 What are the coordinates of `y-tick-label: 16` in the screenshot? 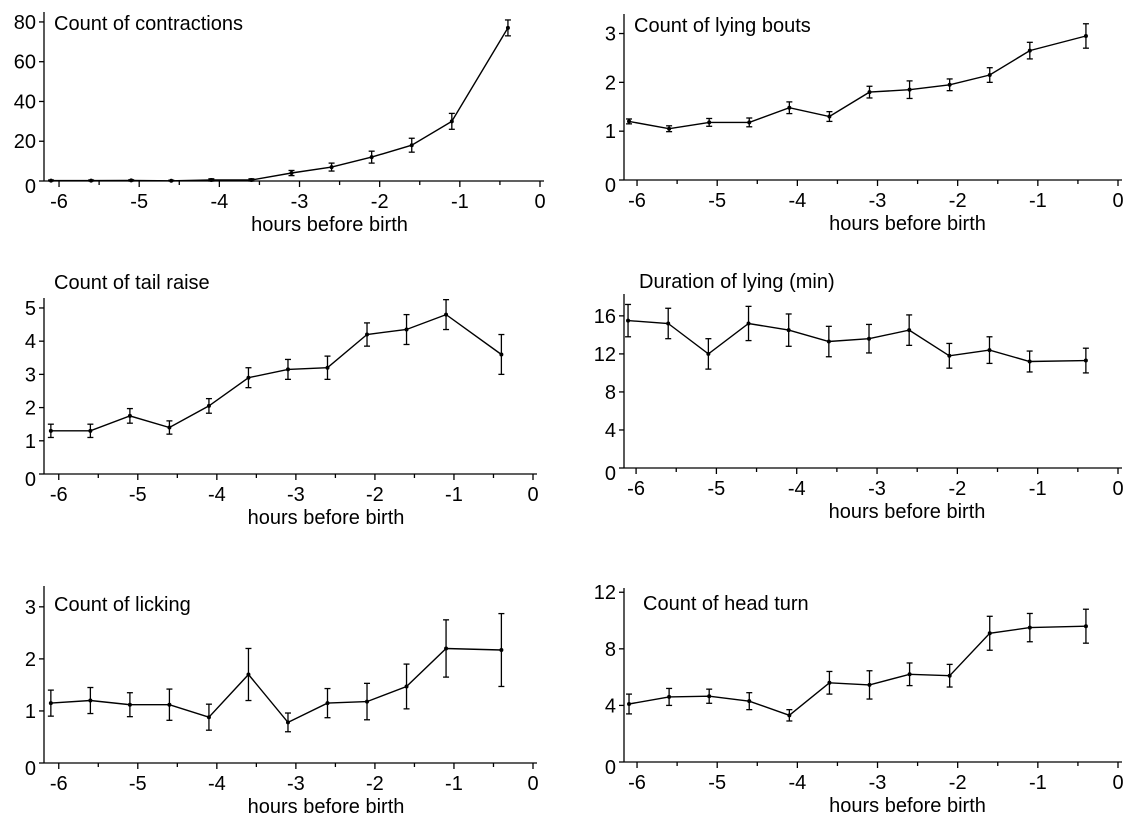 It's located at (605, 317).